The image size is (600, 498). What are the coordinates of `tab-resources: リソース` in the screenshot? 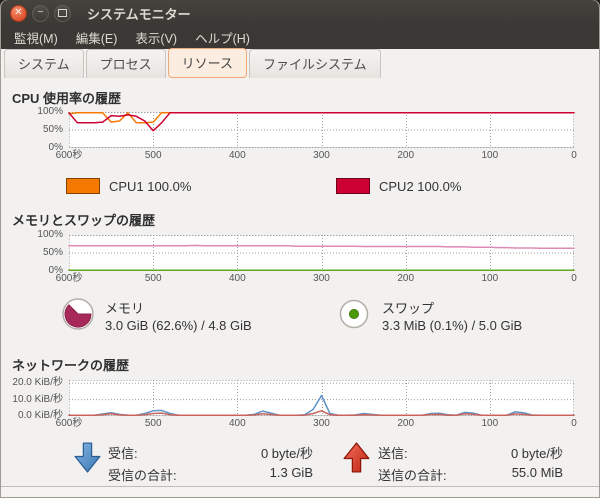 It's located at (207, 63).